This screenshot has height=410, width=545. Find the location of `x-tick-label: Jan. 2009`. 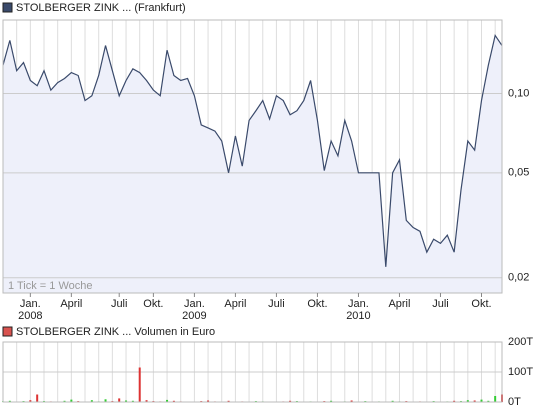

x-tick-label: Jan. 2009 is located at coordinates (194, 310).